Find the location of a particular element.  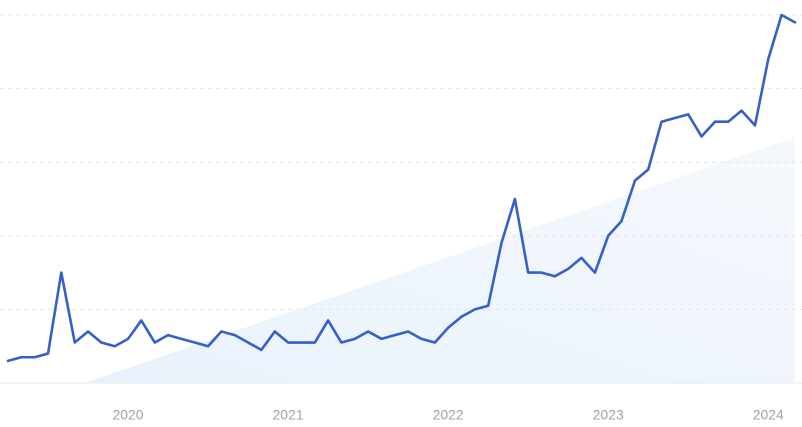

x-tick-label: 2023 is located at coordinates (608, 415).